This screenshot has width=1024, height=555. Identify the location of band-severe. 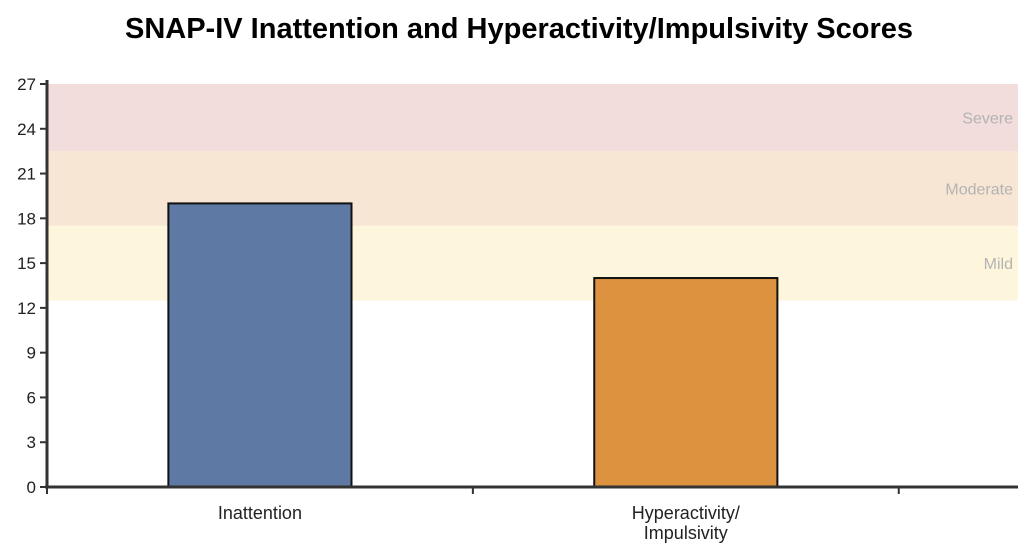
(532, 118).